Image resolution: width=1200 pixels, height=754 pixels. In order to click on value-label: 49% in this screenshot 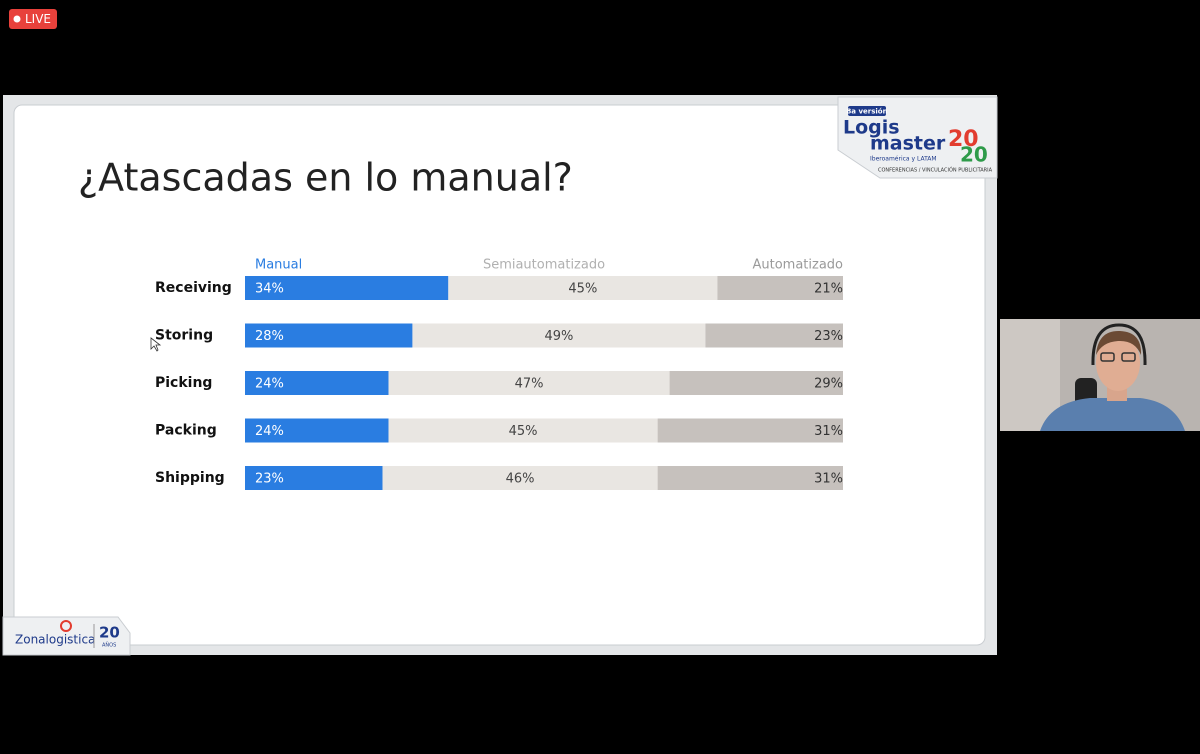, I will do `click(558, 336)`.